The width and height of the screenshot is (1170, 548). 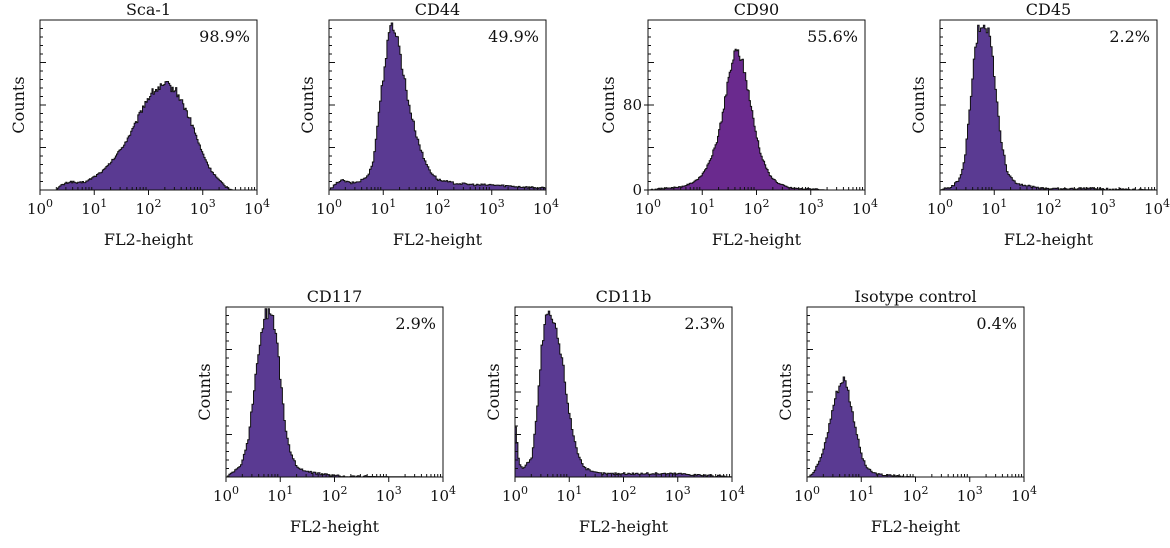 I want to click on percentage-label: 55.6%, so click(x=832, y=36).